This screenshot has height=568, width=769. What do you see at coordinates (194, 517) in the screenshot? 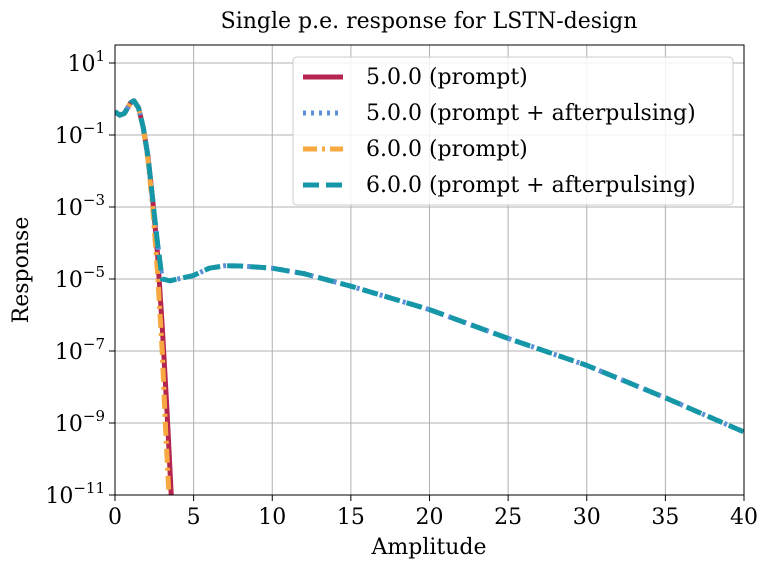
I see `x-tick-label: 5` at bounding box center [194, 517].